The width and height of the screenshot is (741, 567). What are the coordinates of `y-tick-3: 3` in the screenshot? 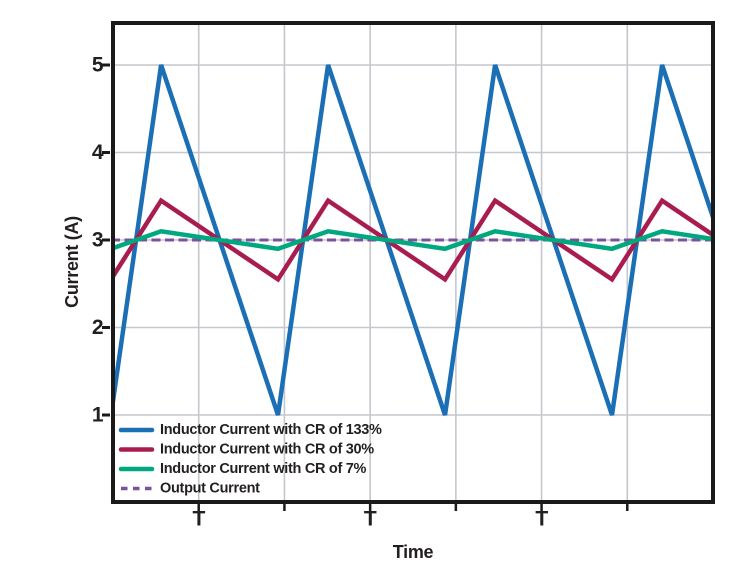 It's located at (97, 240).